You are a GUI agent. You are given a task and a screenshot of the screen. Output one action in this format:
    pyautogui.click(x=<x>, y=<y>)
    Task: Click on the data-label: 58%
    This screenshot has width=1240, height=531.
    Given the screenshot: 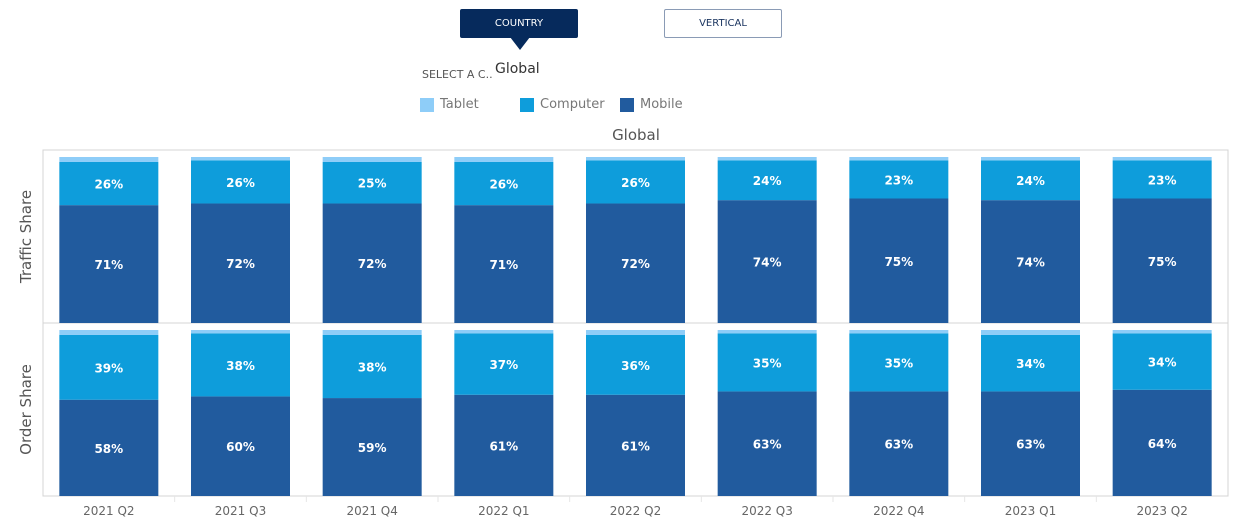 What is the action you would take?
    pyautogui.click(x=108, y=449)
    